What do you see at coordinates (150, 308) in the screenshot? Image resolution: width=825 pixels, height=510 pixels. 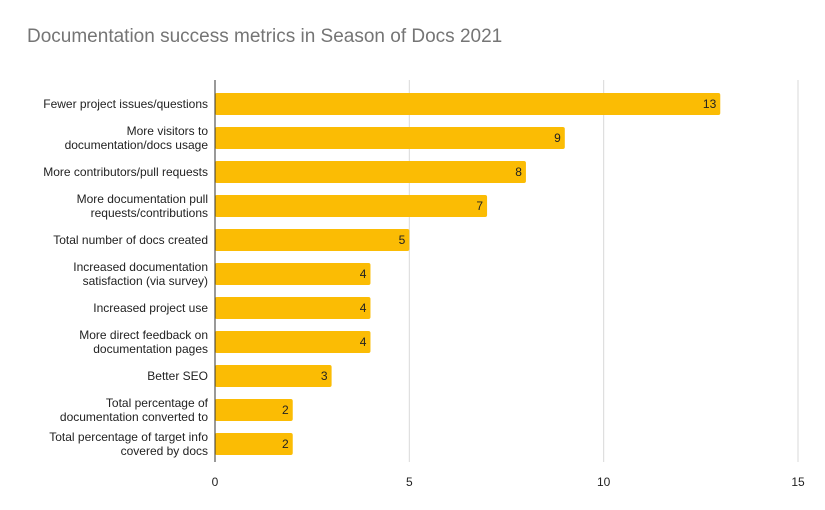 I see `category-label: Increased project use` at bounding box center [150, 308].